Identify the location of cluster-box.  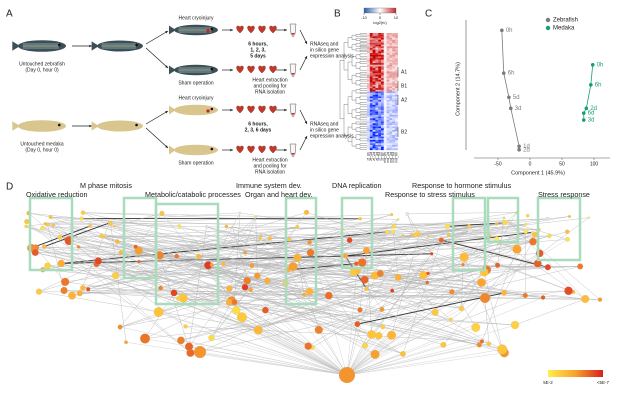
(301, 251).